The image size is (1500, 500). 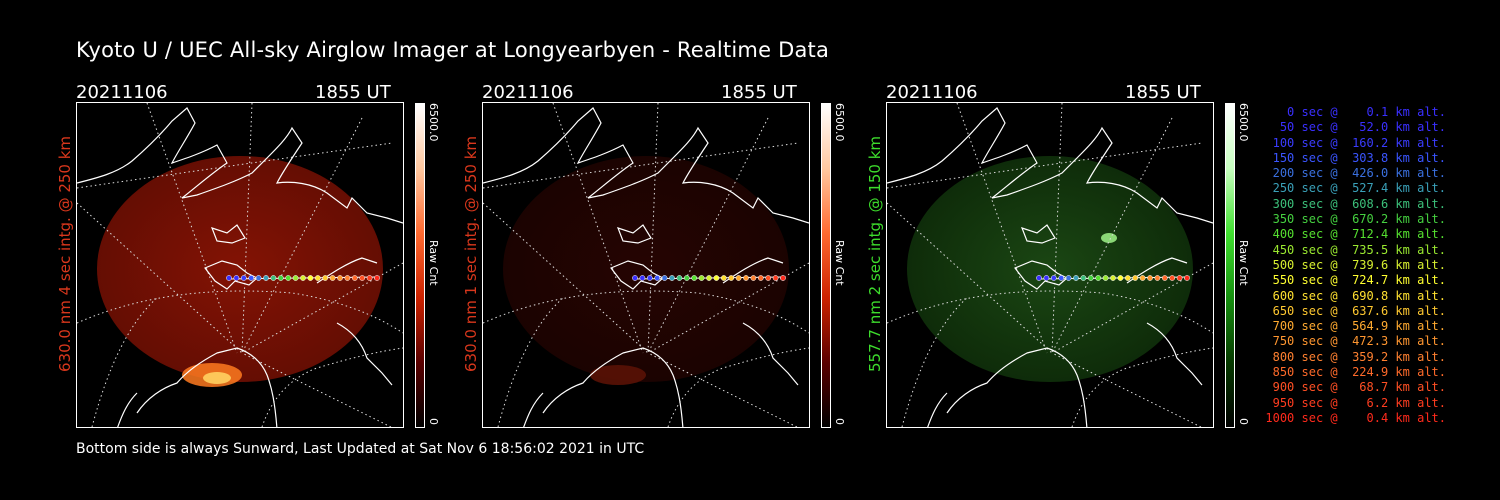 What do you see at coordinates (932, 92) in the screenshot?
I see `panel3-date: 20211106` at bounding box center [932, 92].